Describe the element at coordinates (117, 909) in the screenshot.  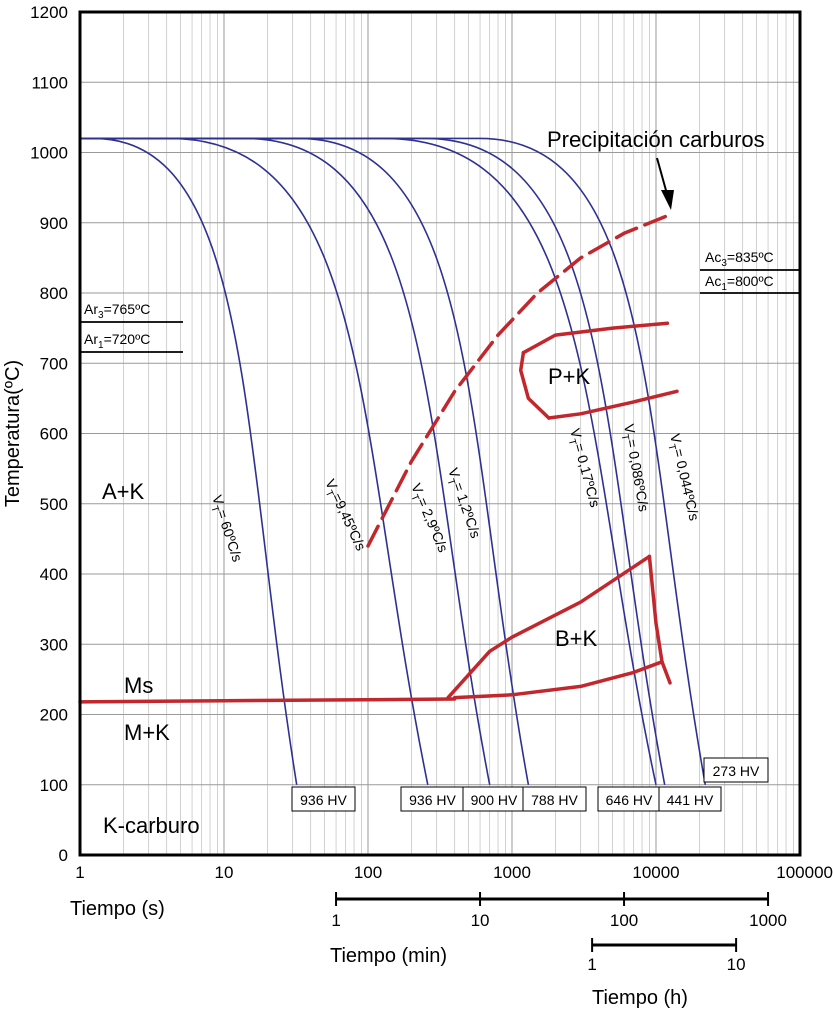
I see `x-axis-title-seconds: Tiempo (s)` at that location.